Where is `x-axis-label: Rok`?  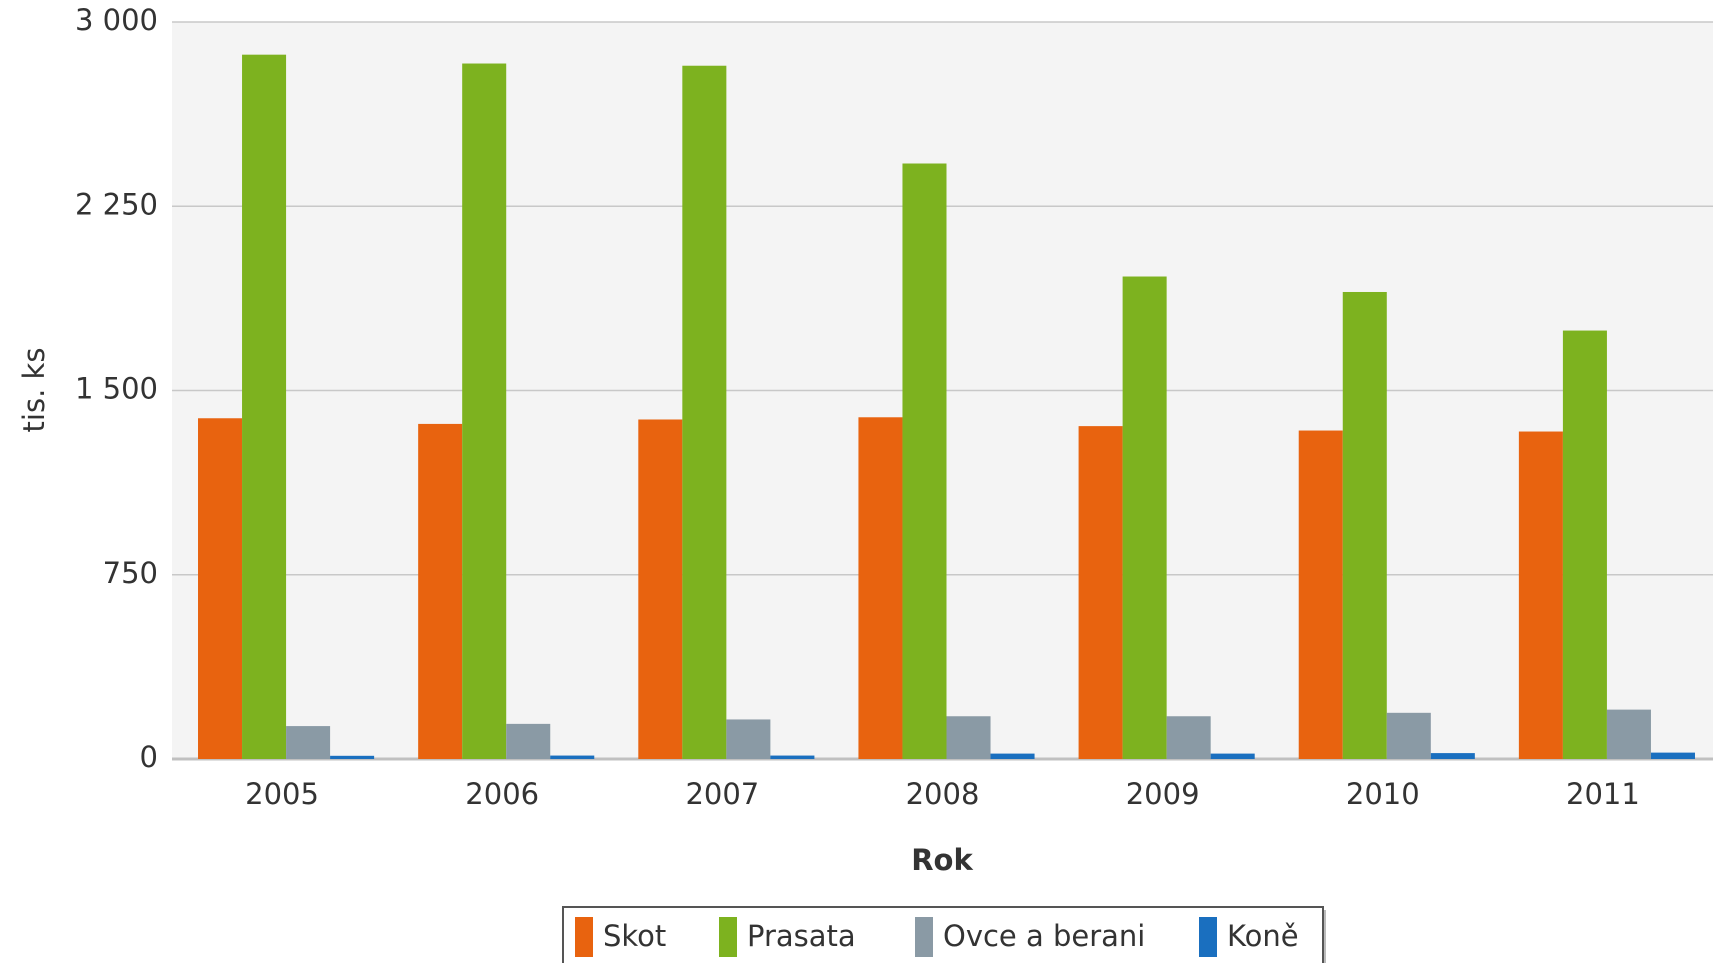
x-axis-label: Rok is located at coordinates (942, 860).